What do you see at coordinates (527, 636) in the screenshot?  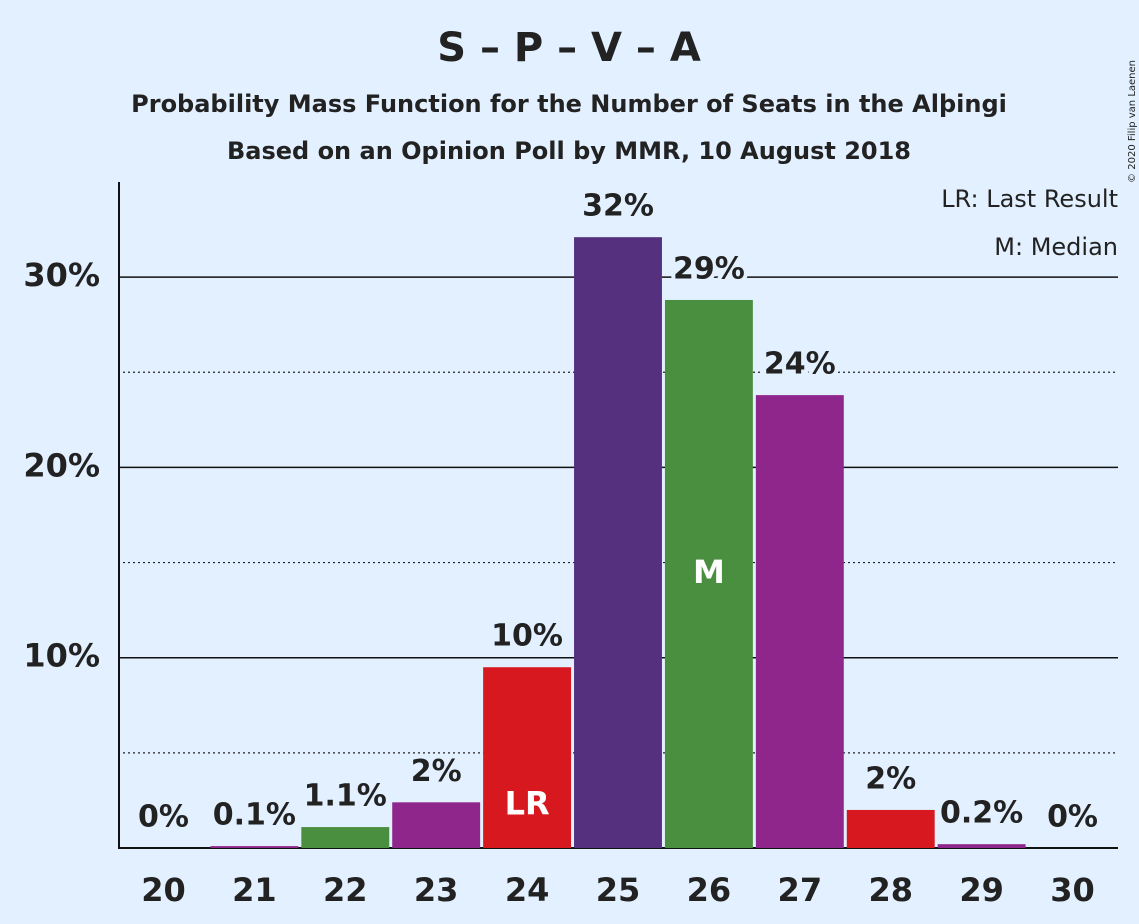 I see `value-label: 10%` at bounding box center [527, 636].